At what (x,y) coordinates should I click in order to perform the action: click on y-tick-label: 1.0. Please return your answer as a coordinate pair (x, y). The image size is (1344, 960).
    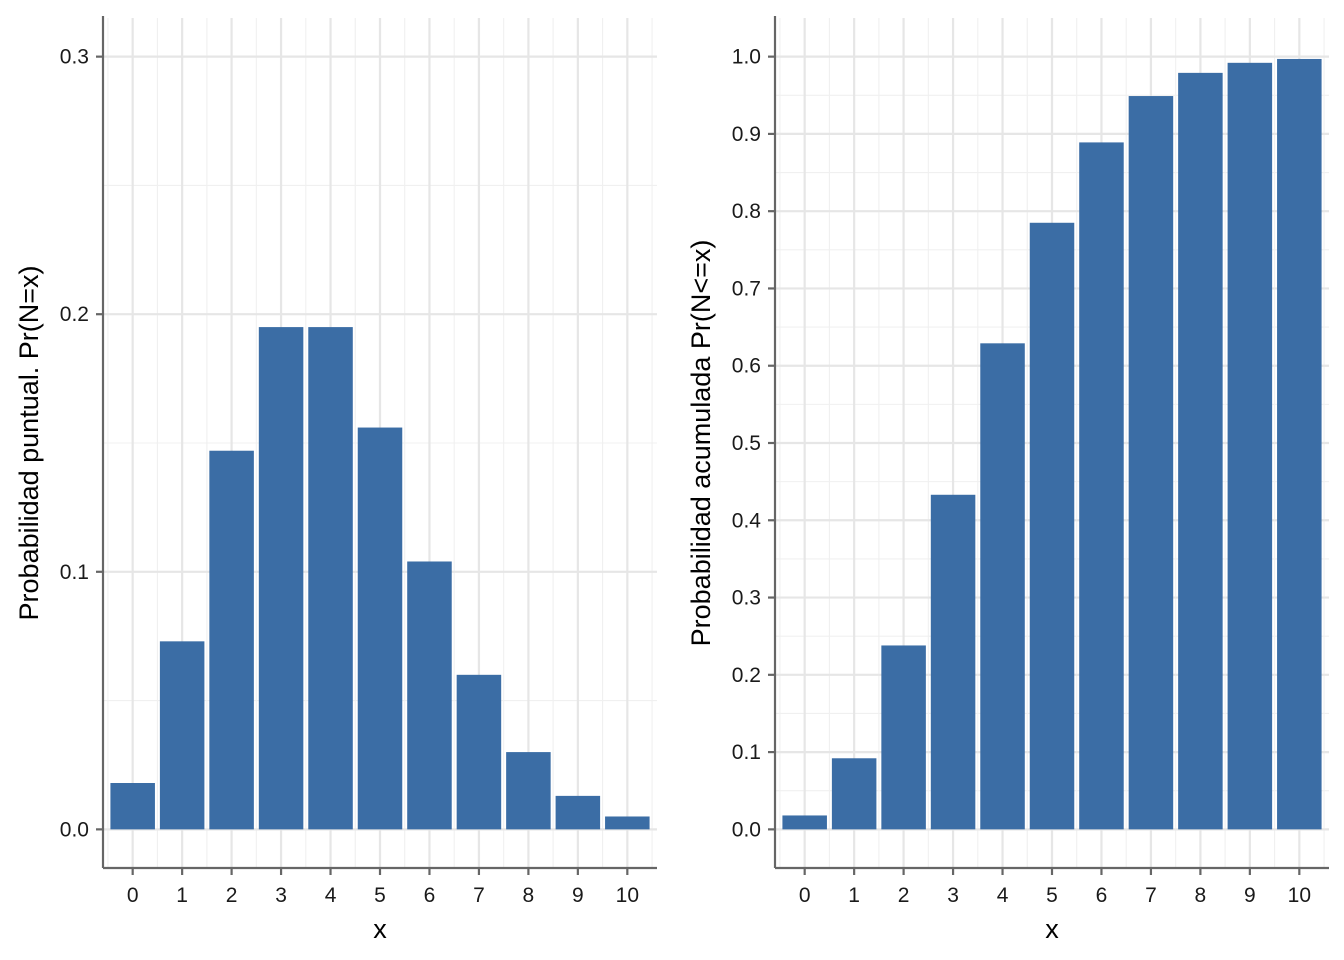
    Looking at the image, I should click on (746, 57).